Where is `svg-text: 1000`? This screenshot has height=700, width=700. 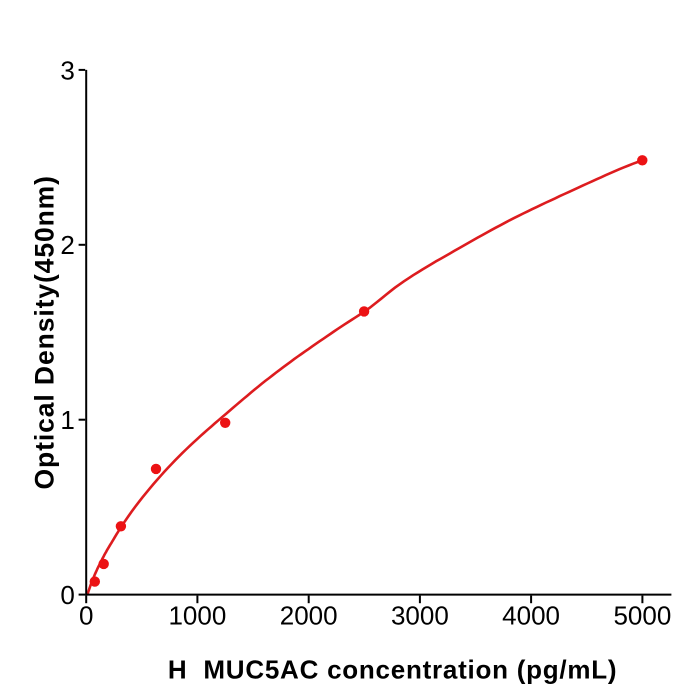
svg-text: 1000 is located at coordinates (197, 615).